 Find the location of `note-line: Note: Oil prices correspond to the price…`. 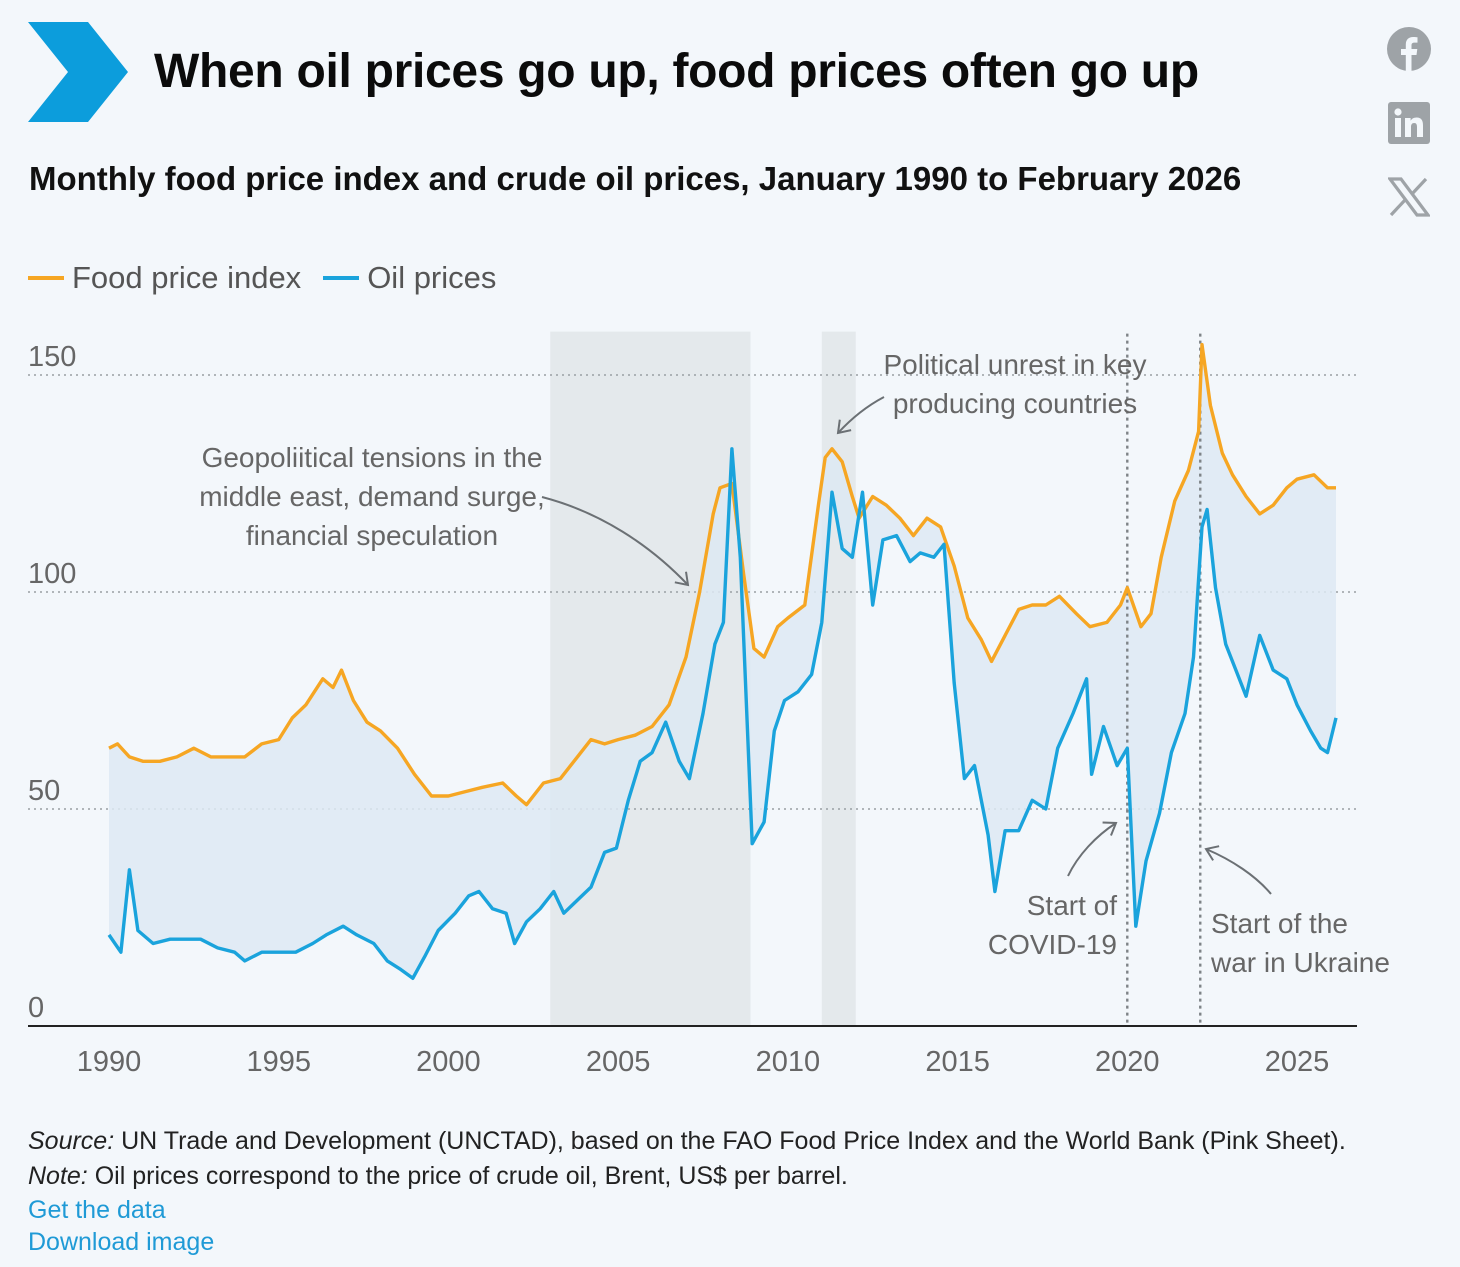

note-line: Note: Oil prices correspond to the price… is located at coordinates (687, 1176).